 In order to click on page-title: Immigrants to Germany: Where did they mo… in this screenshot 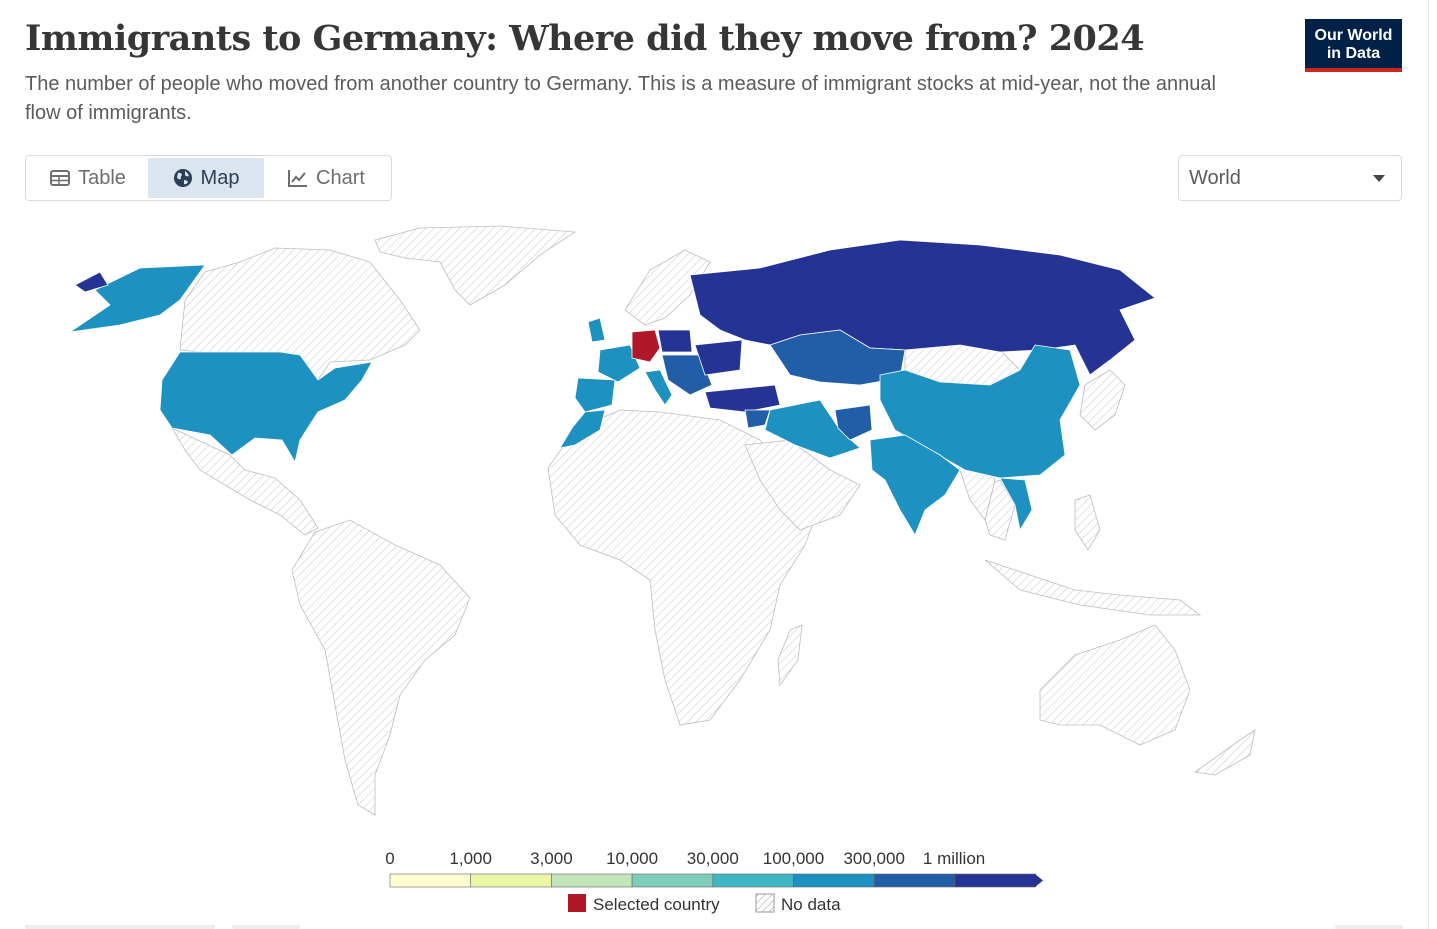, I will do `click(585, 38)`.